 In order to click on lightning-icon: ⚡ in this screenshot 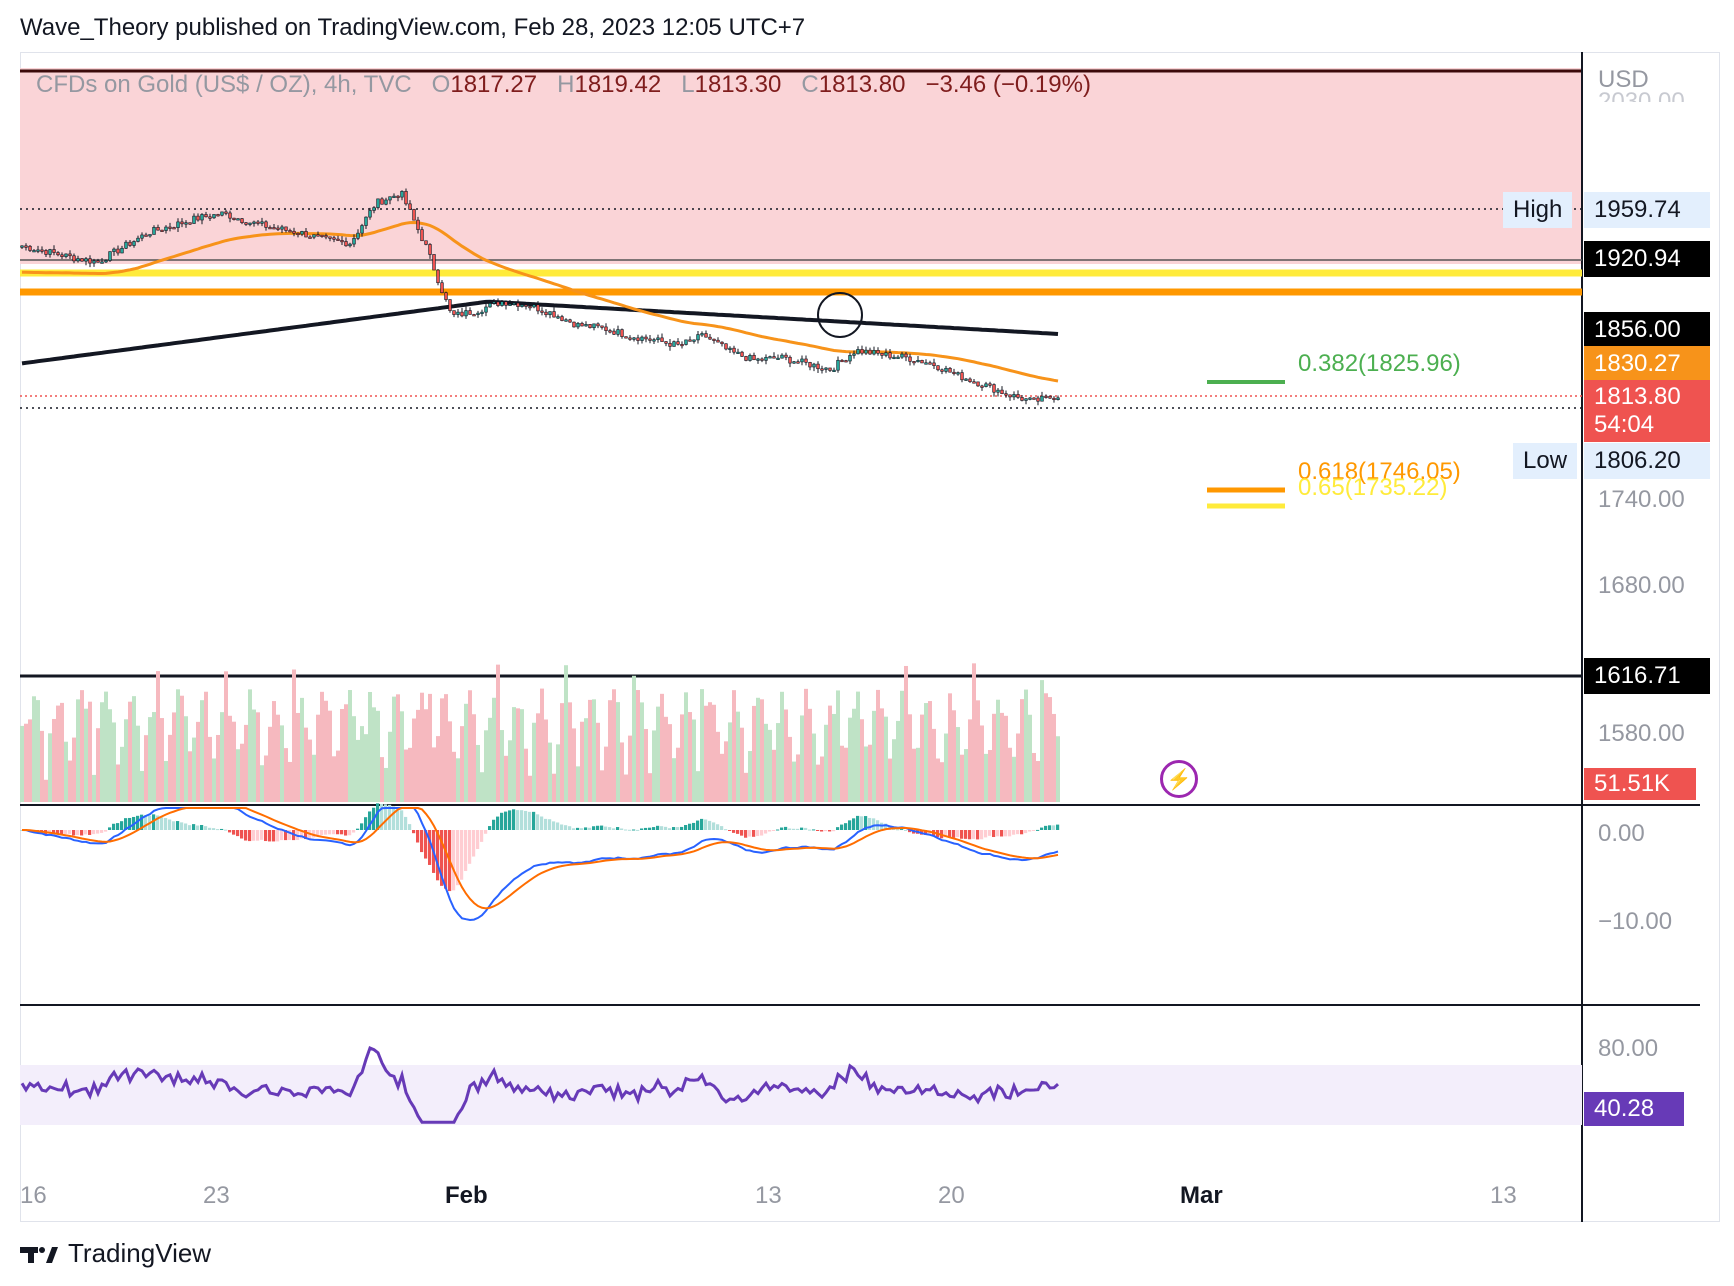, I will do `click(1179, 779)`.